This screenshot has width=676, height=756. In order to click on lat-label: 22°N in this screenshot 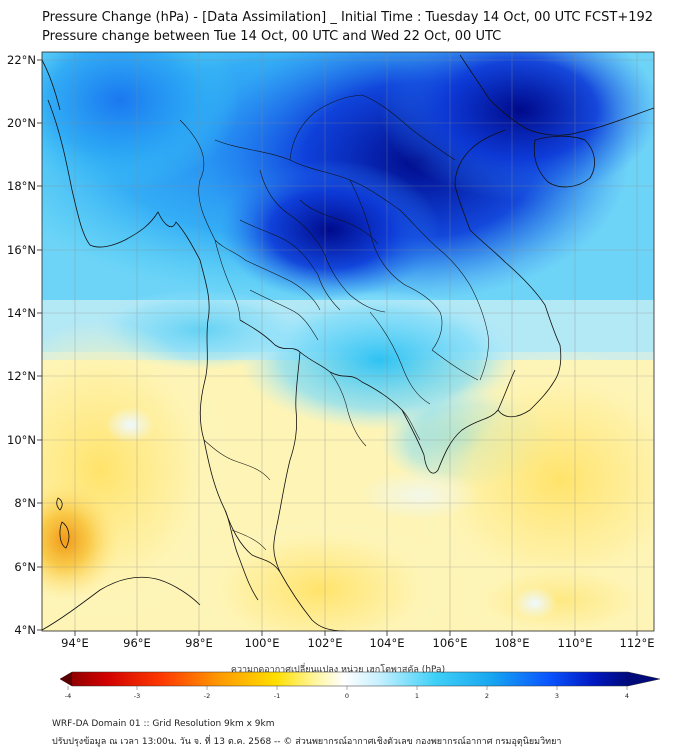, I will do `click(21, 60)`.